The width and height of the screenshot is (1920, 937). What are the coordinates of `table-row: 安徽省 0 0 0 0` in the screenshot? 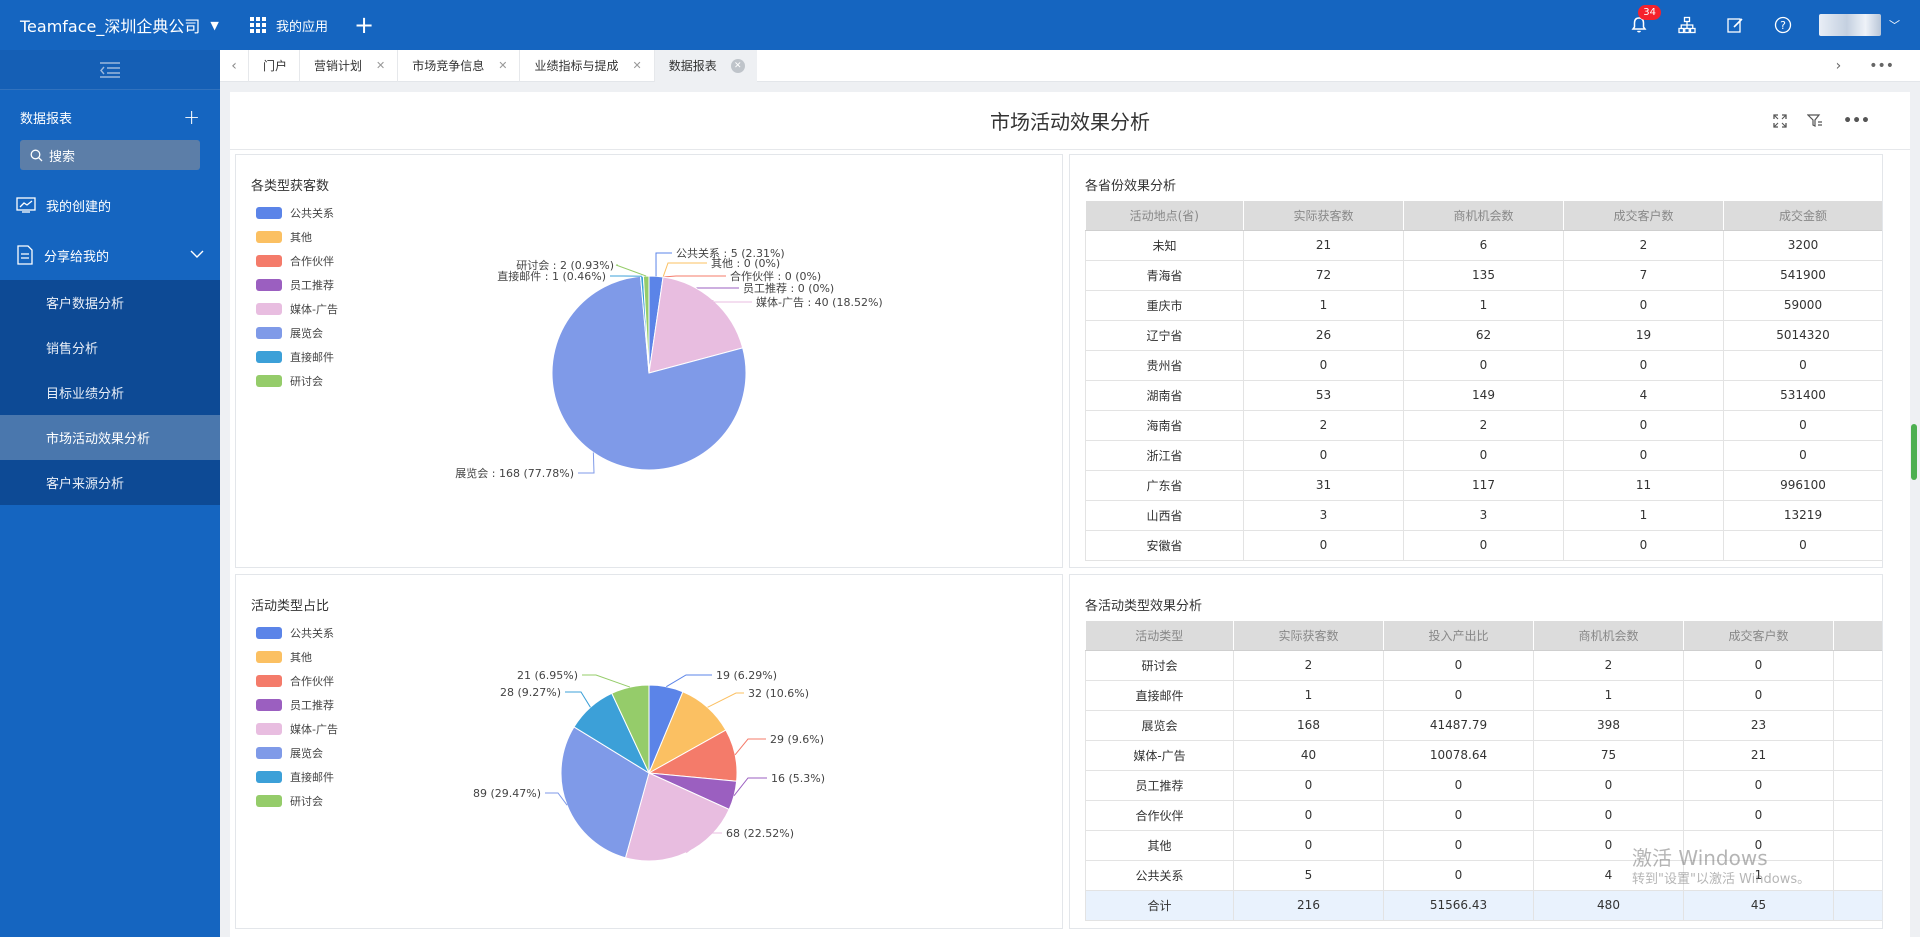 It's located at (1483, 545).